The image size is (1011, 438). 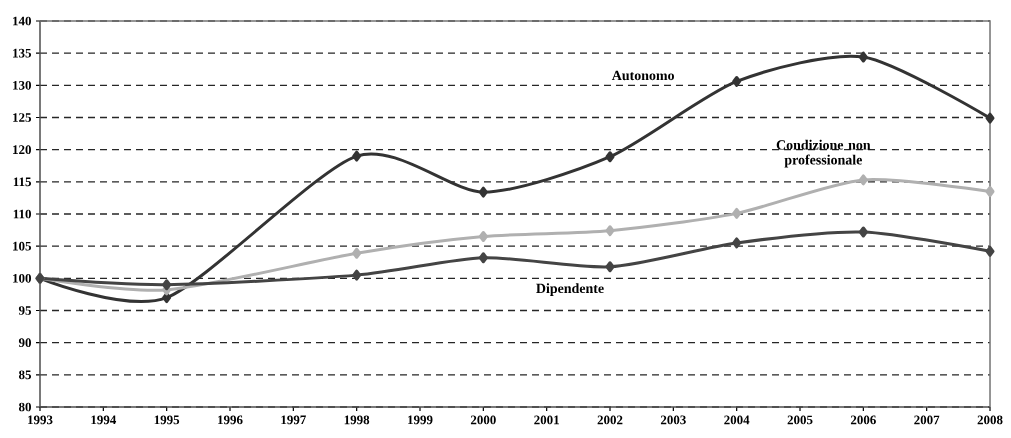 What do you see at coordinates (642, 75) in the screenshot?
I see `text: Autonomo` at bounding box center [642, 75].